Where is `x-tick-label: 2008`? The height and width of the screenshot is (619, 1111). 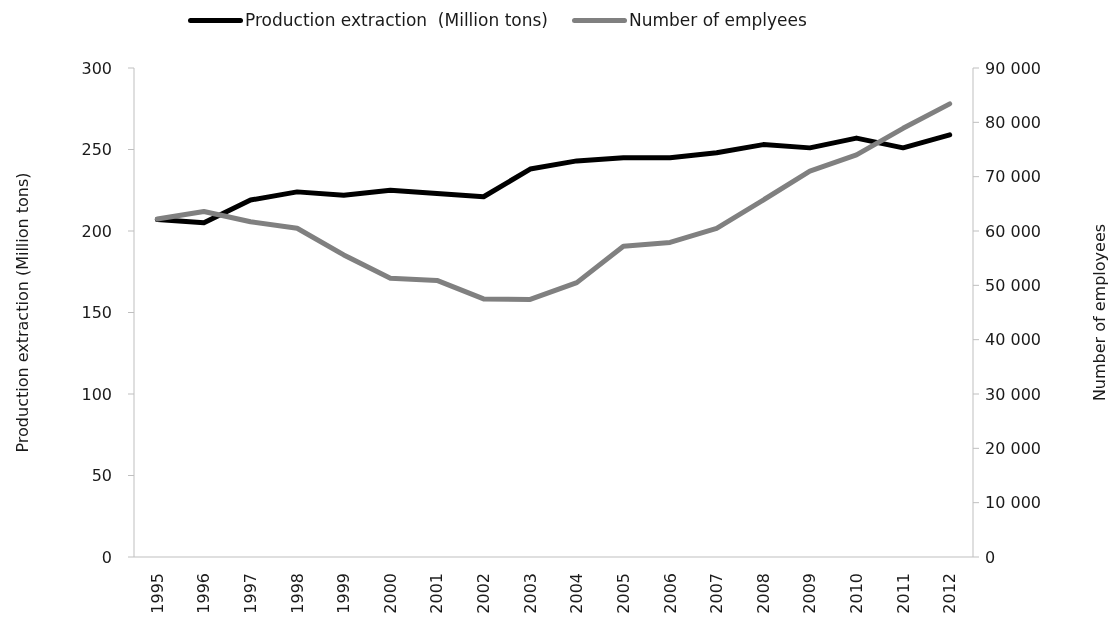
x-tick-label: 2008 is located at coordinates (763, 593).